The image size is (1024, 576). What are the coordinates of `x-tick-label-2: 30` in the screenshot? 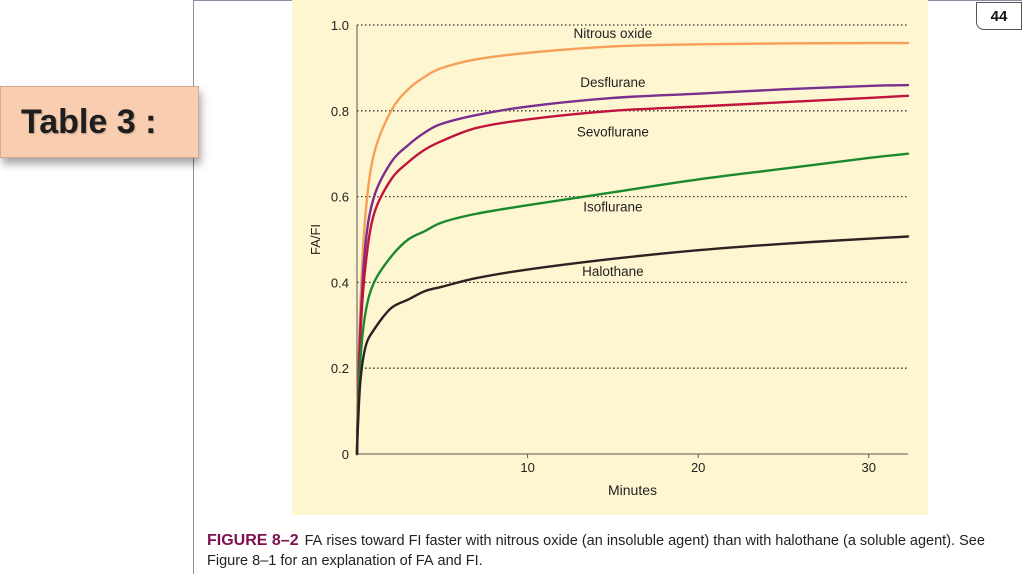 It's located at (869, 467).